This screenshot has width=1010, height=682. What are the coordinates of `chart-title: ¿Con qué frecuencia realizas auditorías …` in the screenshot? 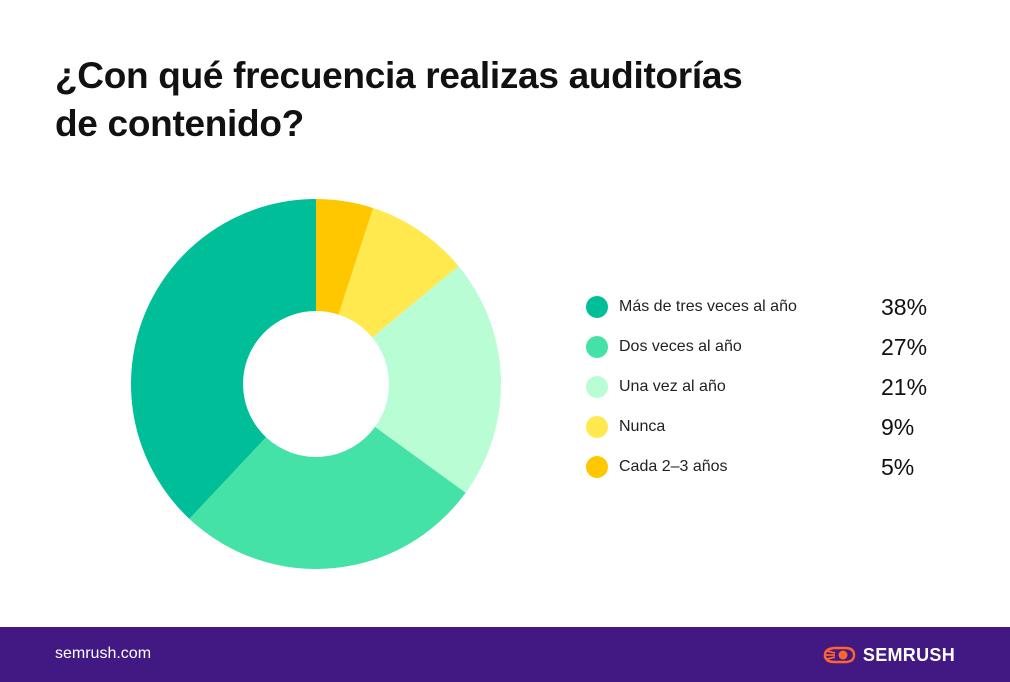 It's located at (455, 100).